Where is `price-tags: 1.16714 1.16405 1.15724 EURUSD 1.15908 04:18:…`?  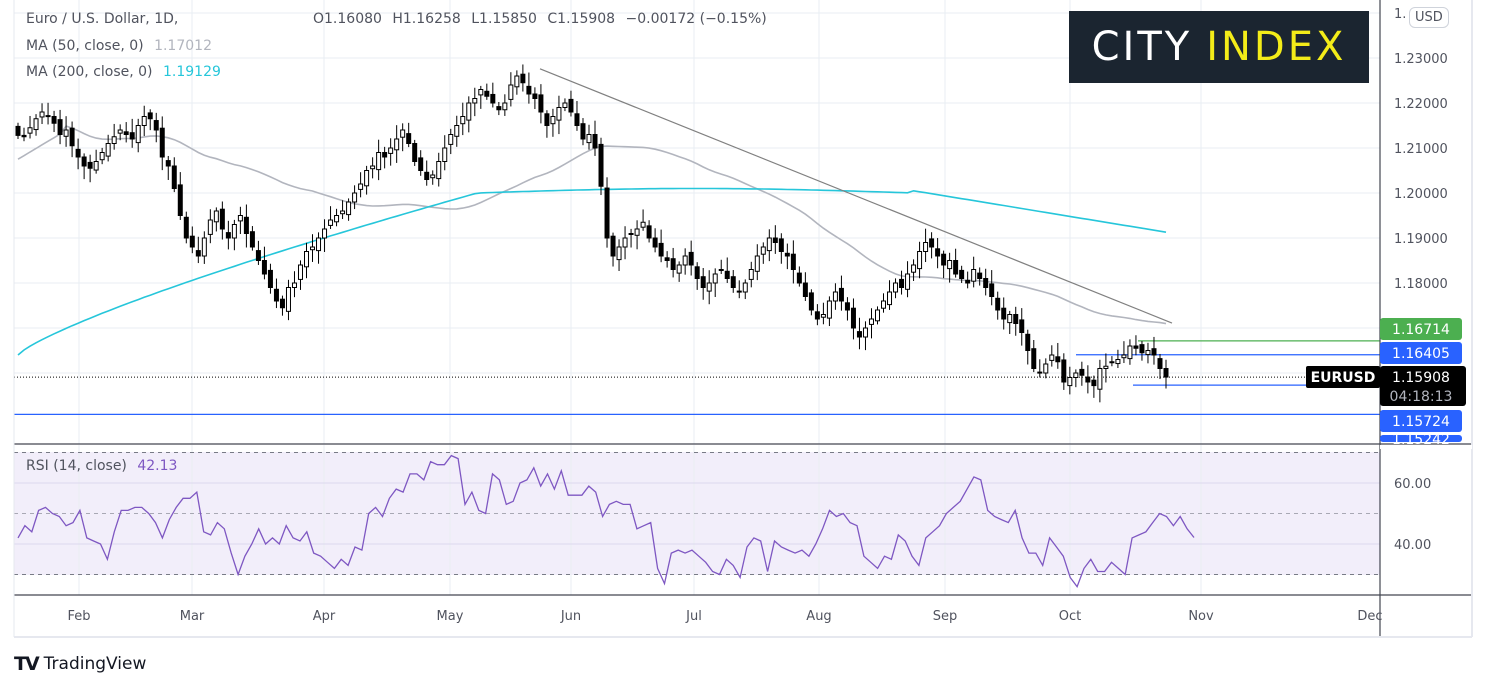
price-tags: 1.16714 1.16405 1.15724 EURUSD 1.15908 04:18:… is located at coordinates (1389, 383).